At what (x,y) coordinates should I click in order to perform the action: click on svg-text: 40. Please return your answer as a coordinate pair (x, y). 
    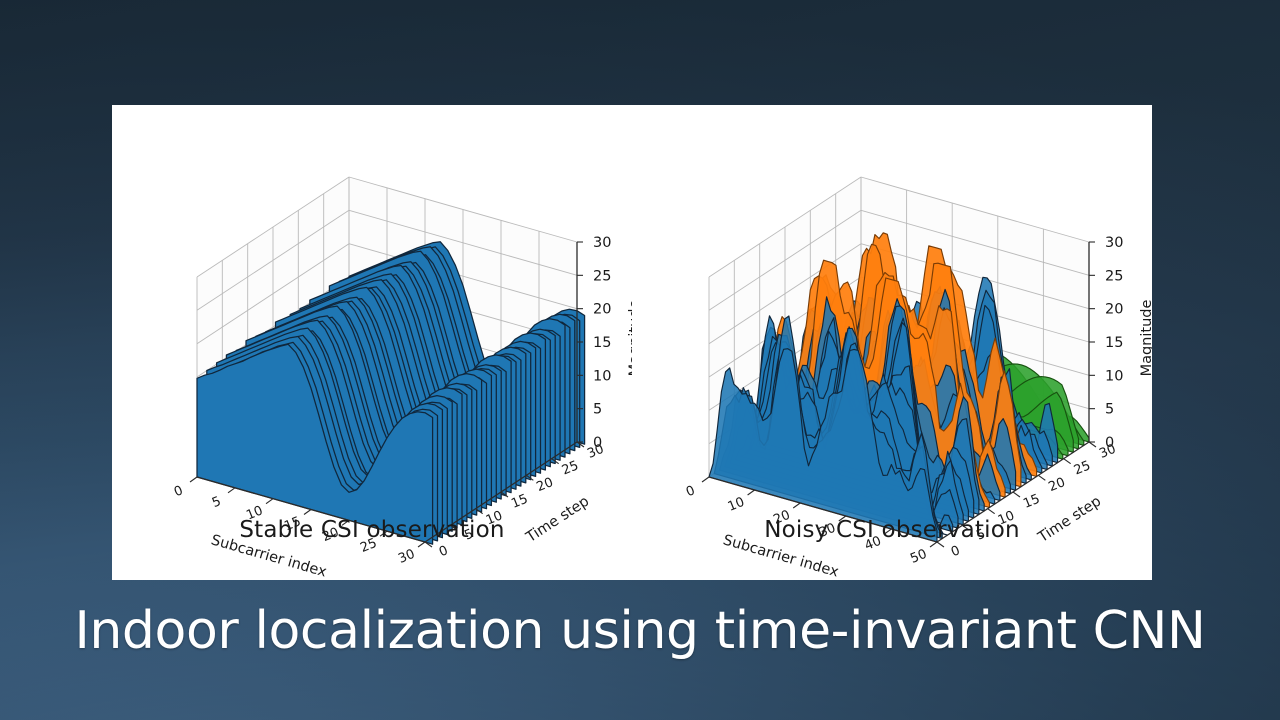
    Looking at the image, I should click on (873, 544).